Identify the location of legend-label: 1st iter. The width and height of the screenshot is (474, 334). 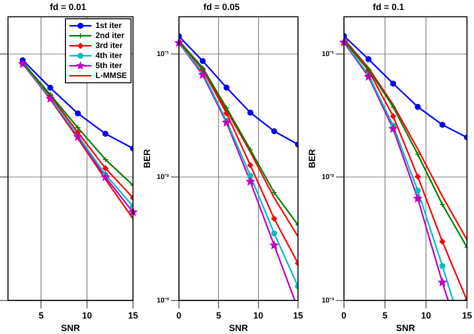
(108, 25).